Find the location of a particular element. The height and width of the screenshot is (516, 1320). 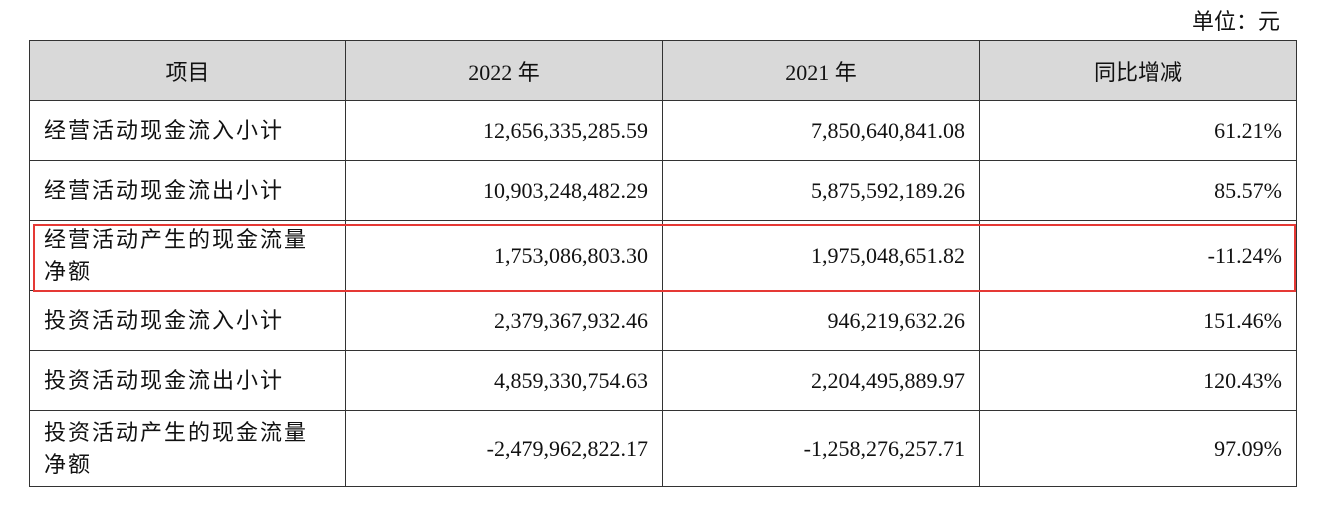

unit-label: 单位：元 is located at coordinates (1235, 21).